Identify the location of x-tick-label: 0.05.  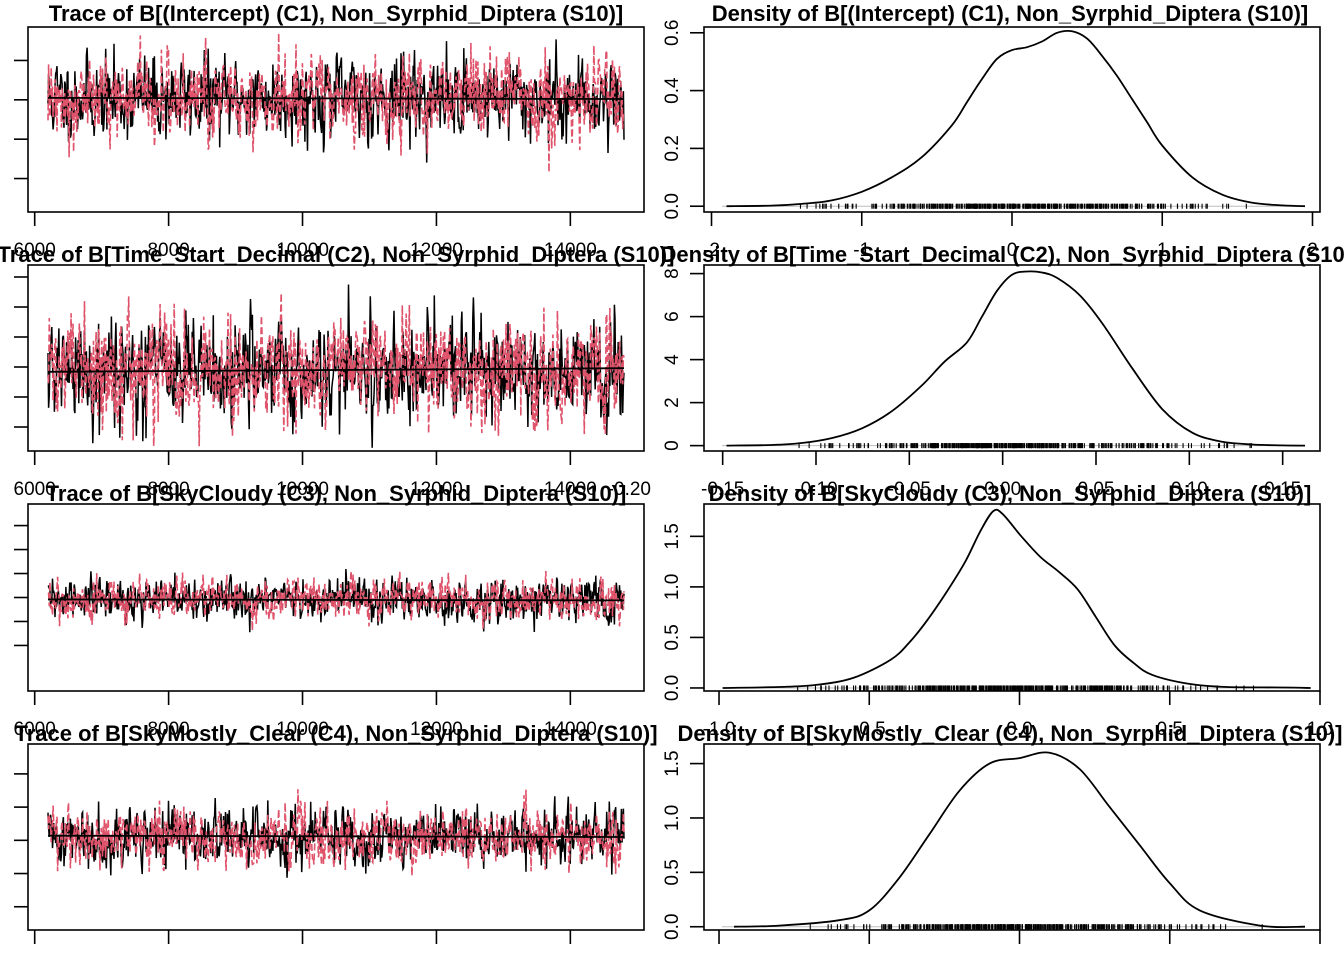
(1096, 489).